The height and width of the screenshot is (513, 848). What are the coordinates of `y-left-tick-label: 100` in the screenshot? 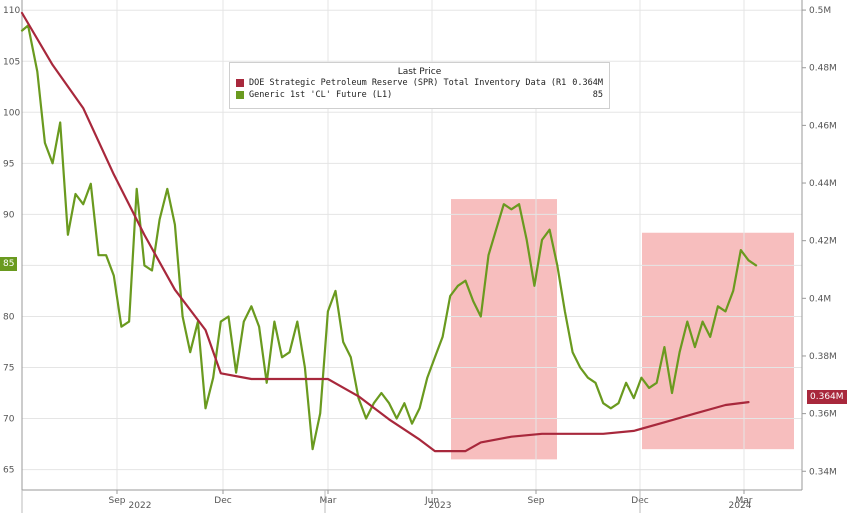 It's located at (11, 113).